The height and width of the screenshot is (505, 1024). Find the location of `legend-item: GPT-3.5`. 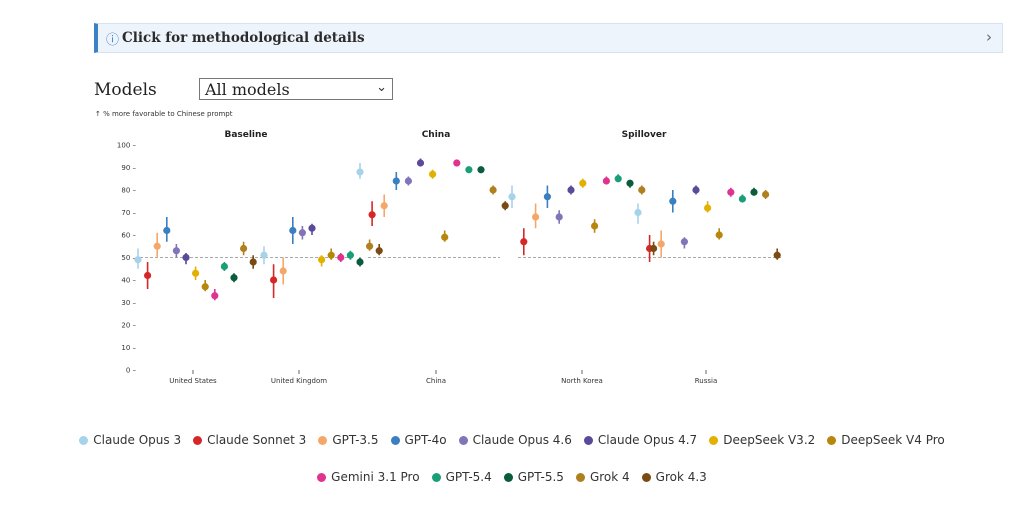

legend-item: GPT-3.5 is located at coordinates (348, 440).